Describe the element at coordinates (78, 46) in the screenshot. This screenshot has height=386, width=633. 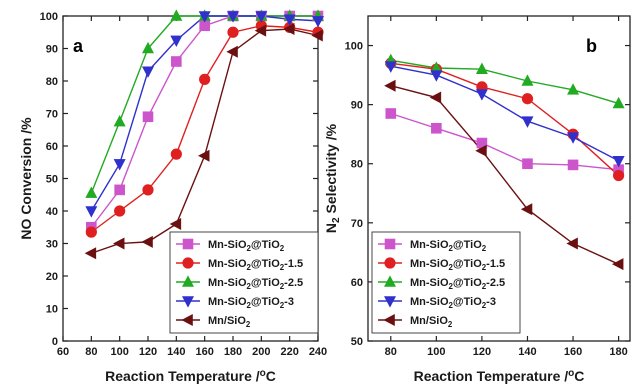
I see `panel-label: a` at that location.